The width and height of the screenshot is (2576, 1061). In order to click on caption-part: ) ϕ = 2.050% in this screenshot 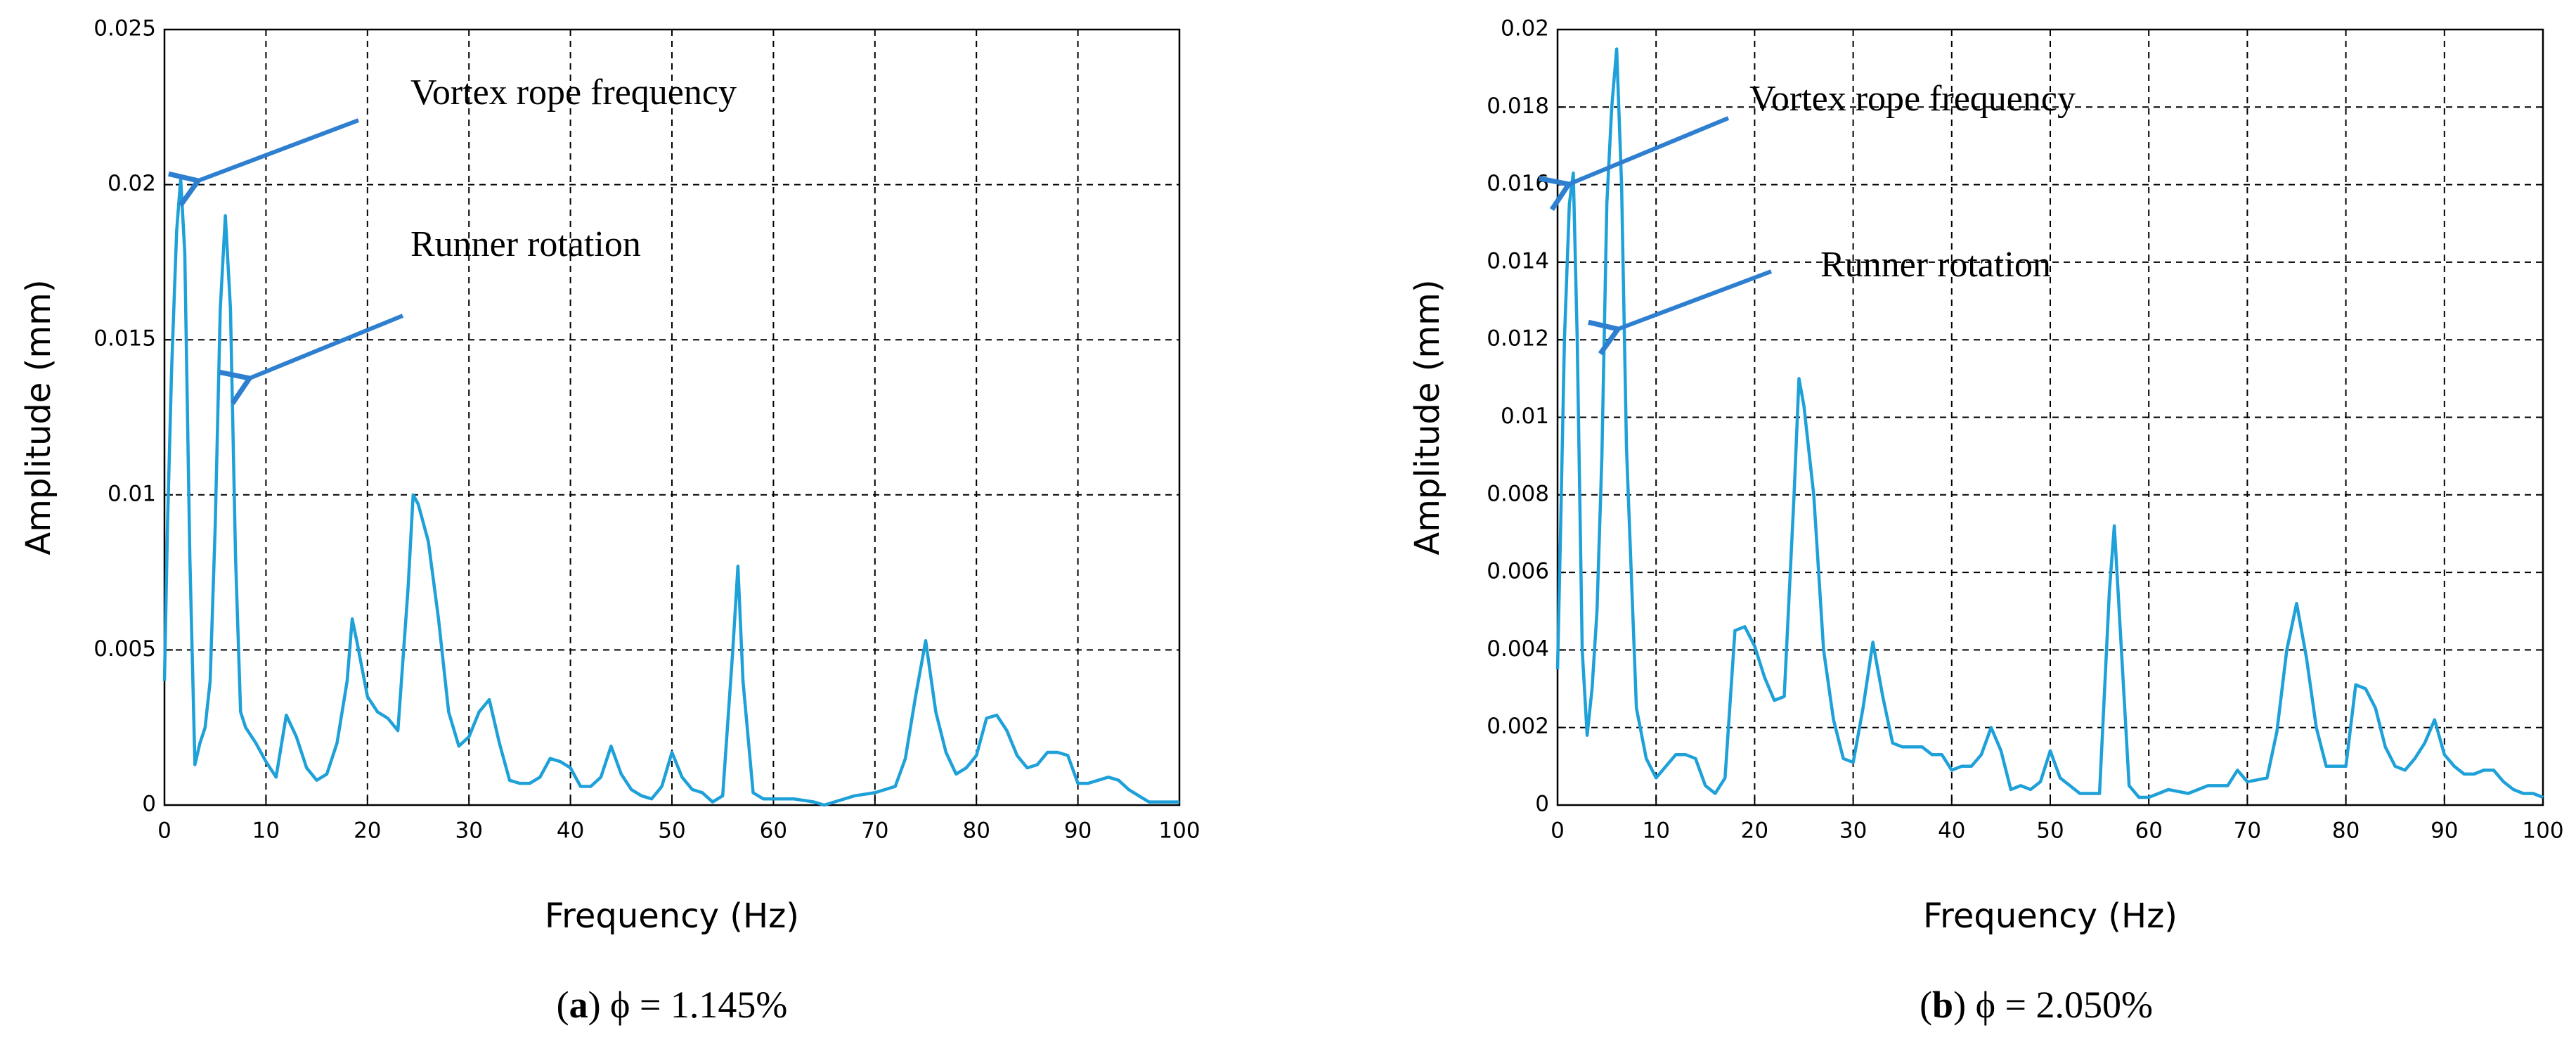, I will do `click(2053, 1005)`.